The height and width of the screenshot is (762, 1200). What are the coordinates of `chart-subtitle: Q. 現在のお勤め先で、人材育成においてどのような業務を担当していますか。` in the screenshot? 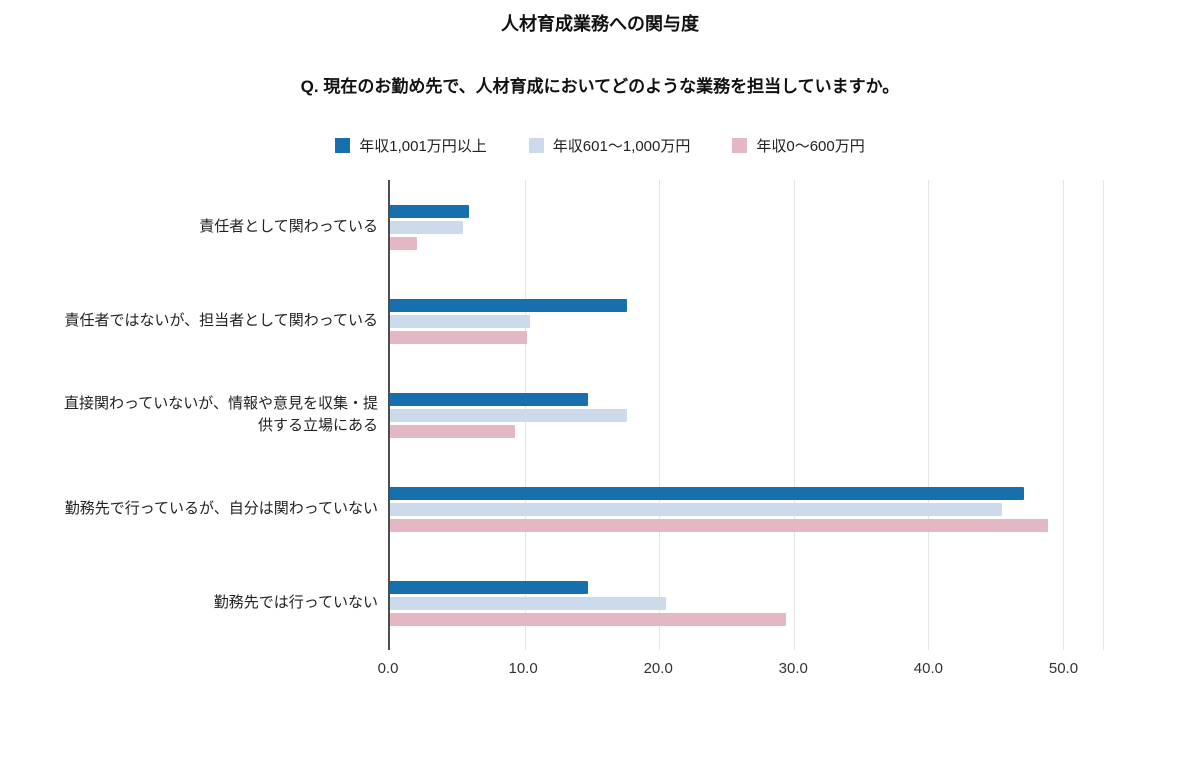 It's located at (600, 86).